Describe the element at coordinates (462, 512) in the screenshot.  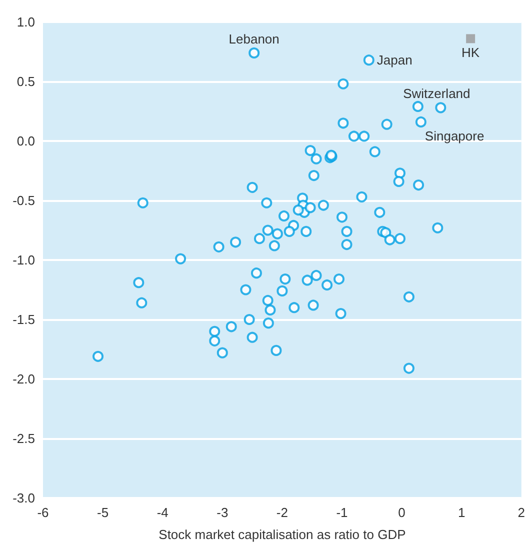
I see `x-tick-label: 1` at that location.